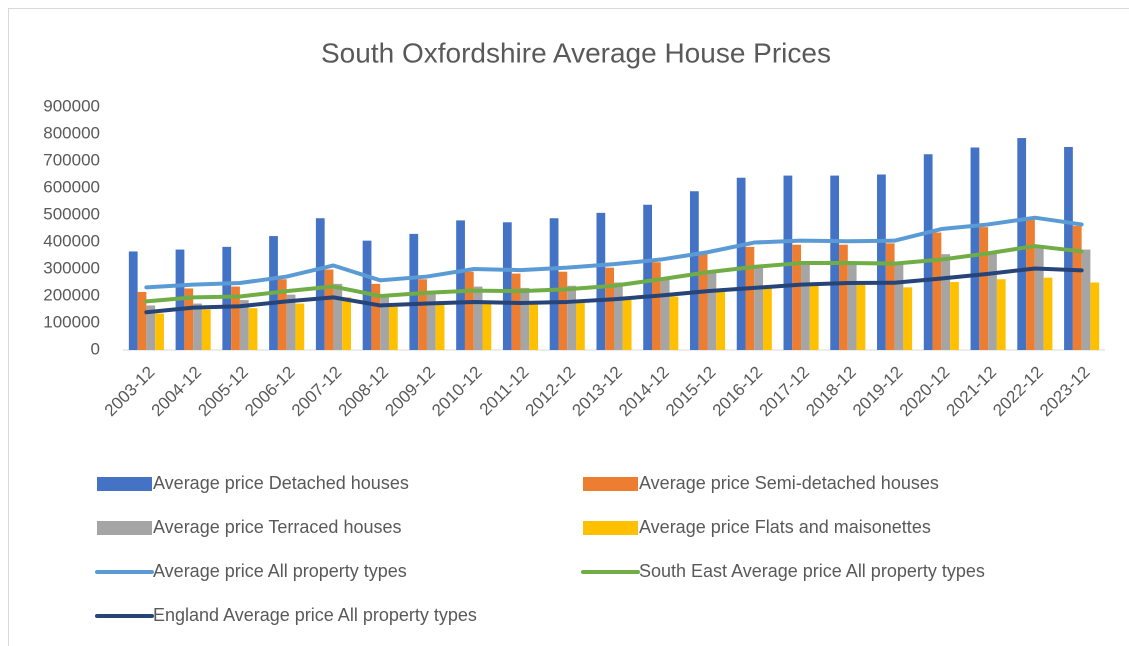 This screenshot has width=1129, height=646. I want to click on y-tick-label: 0, so click(95, 348).